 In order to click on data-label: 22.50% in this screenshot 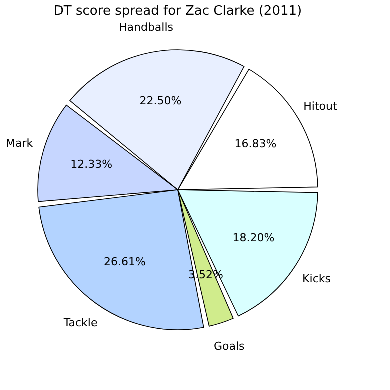, I will do `click(161, 101)`.